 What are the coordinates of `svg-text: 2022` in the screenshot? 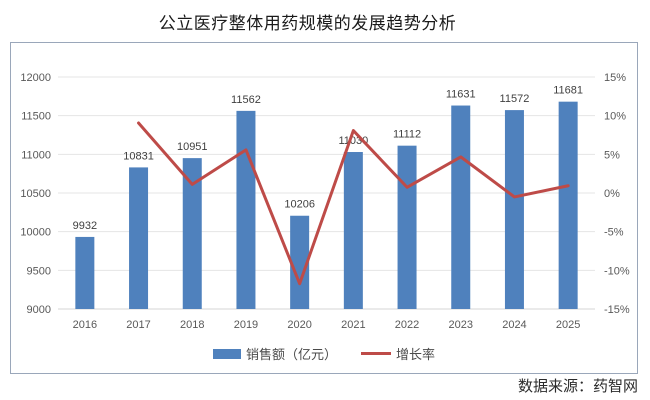 It's located at (407, 325).